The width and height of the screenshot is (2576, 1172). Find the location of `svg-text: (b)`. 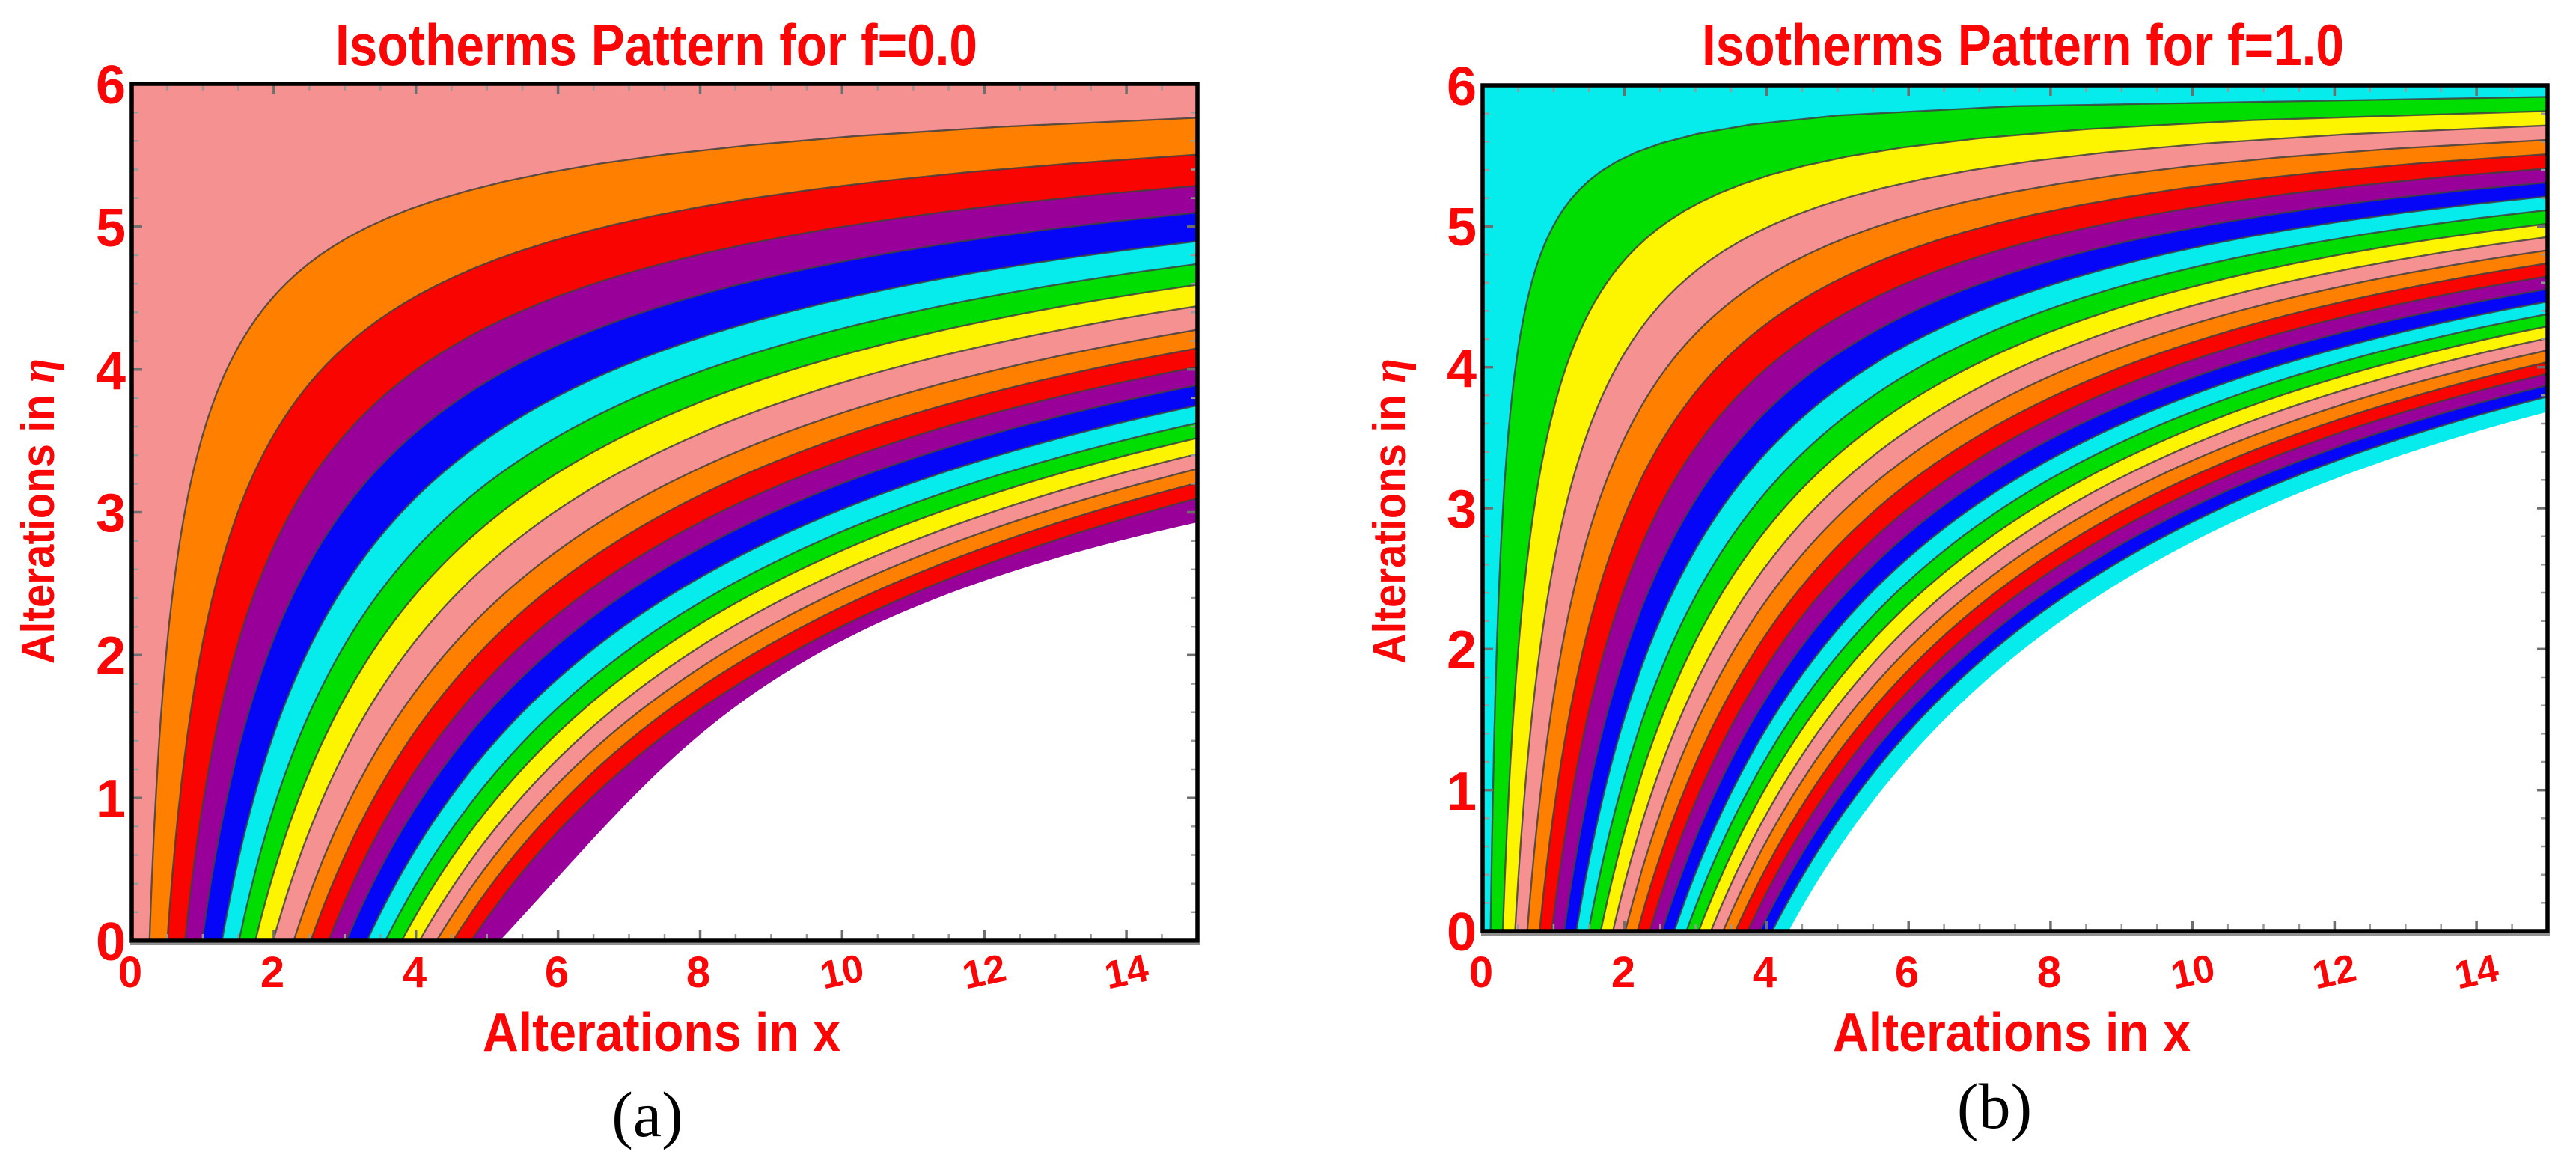

svg-text: (b) is located at coordinates (1995, 1106).